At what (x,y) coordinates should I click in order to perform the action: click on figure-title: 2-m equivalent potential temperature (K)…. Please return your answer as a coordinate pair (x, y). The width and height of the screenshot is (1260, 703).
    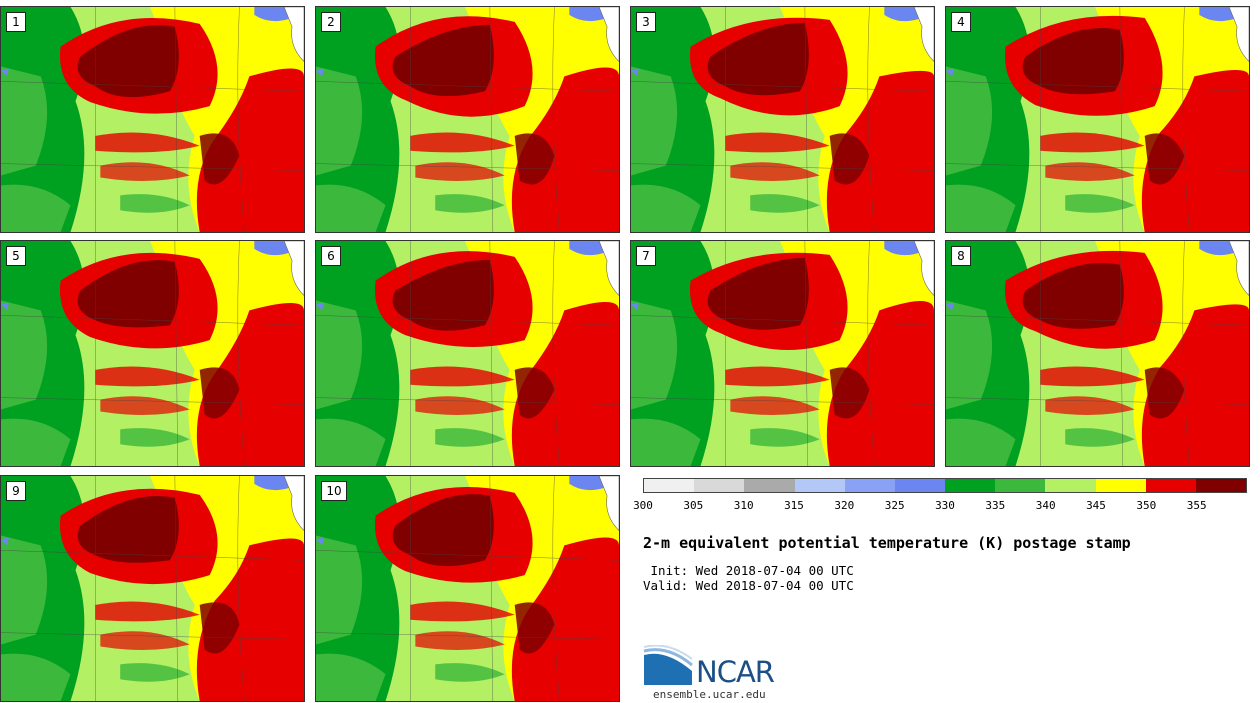
    Looking at the image, I should click on (887, 543).